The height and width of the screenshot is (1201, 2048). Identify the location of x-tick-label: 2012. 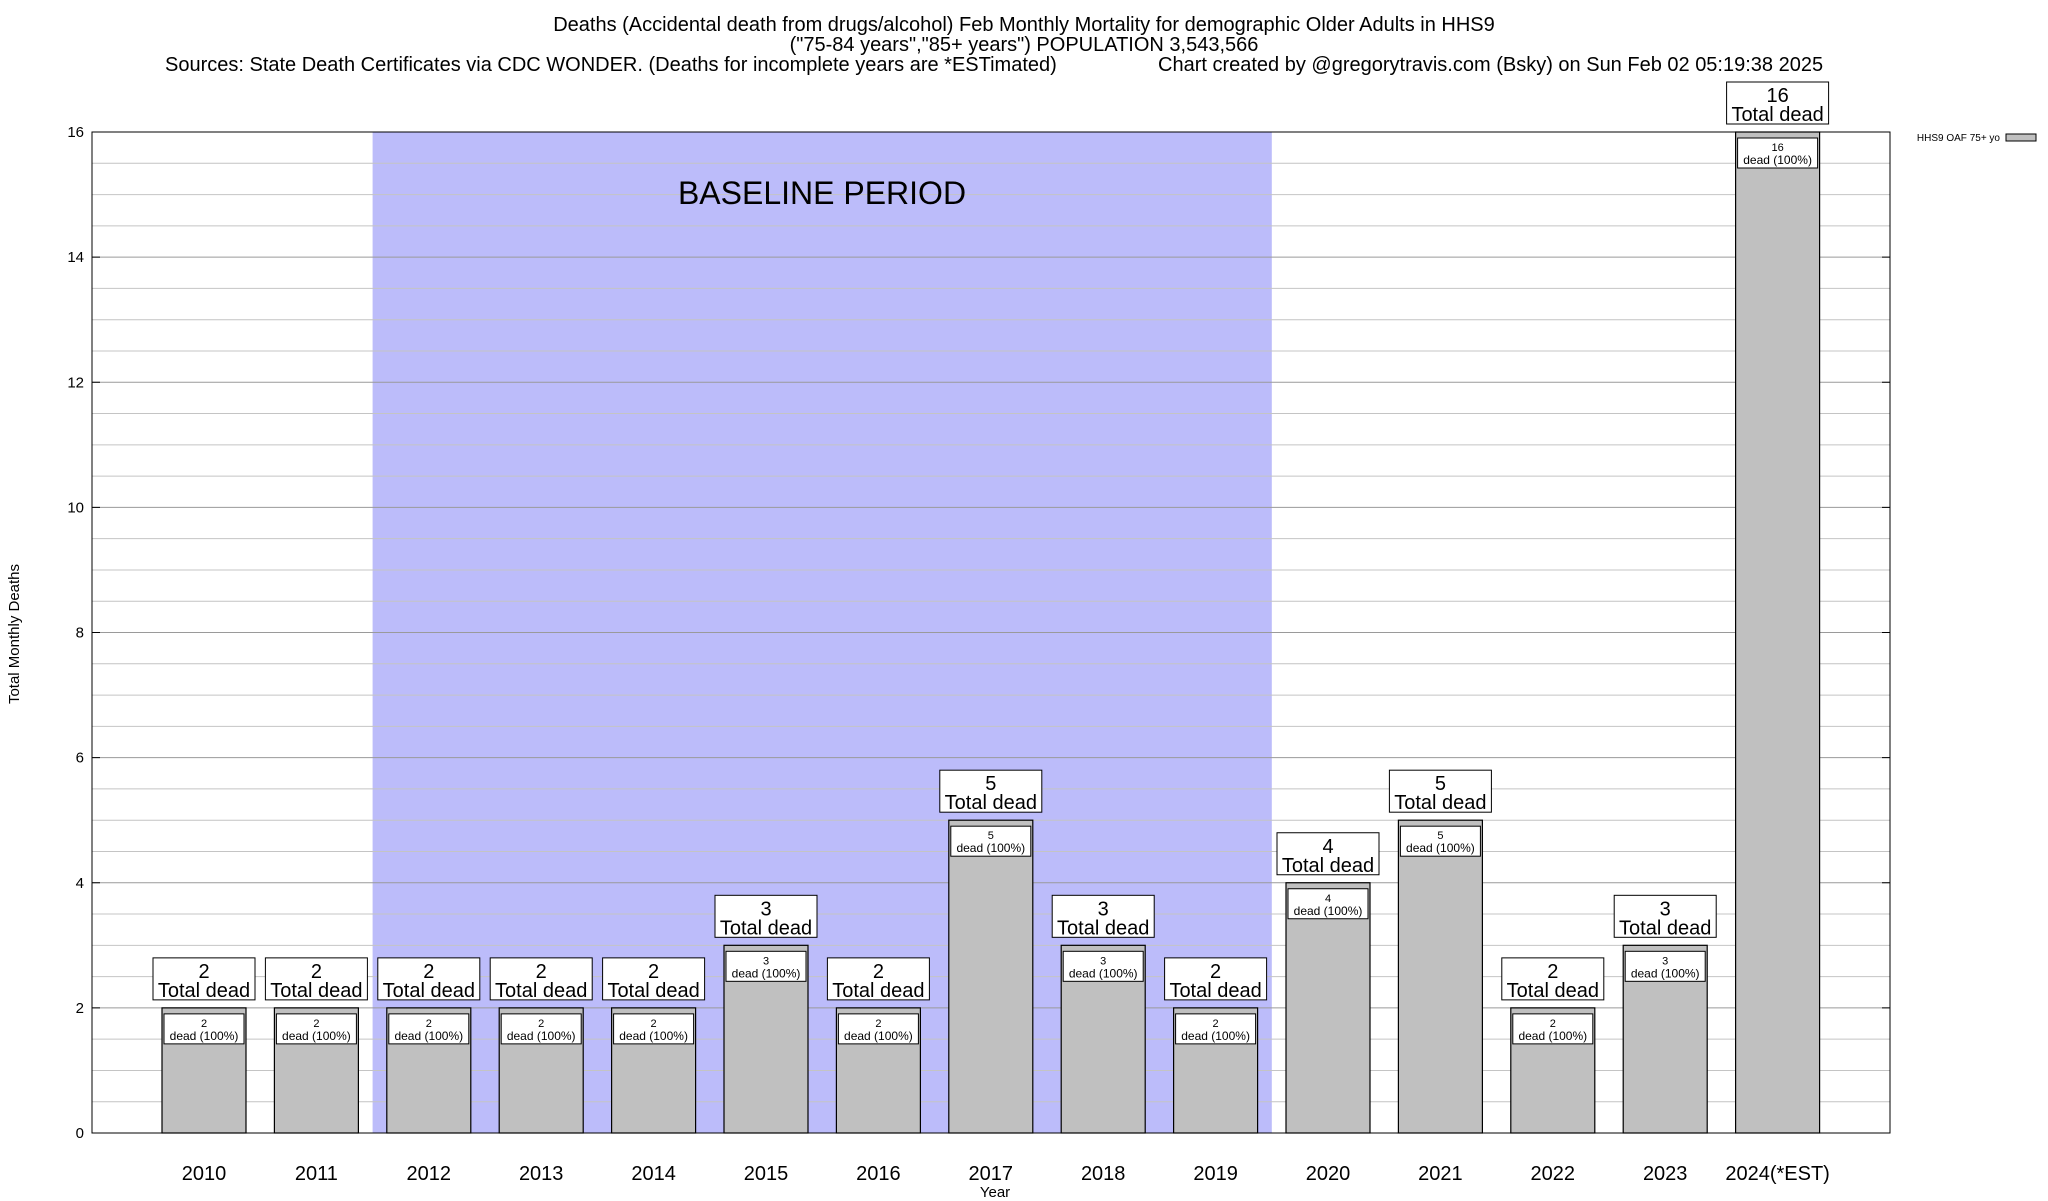
(429, 1174).